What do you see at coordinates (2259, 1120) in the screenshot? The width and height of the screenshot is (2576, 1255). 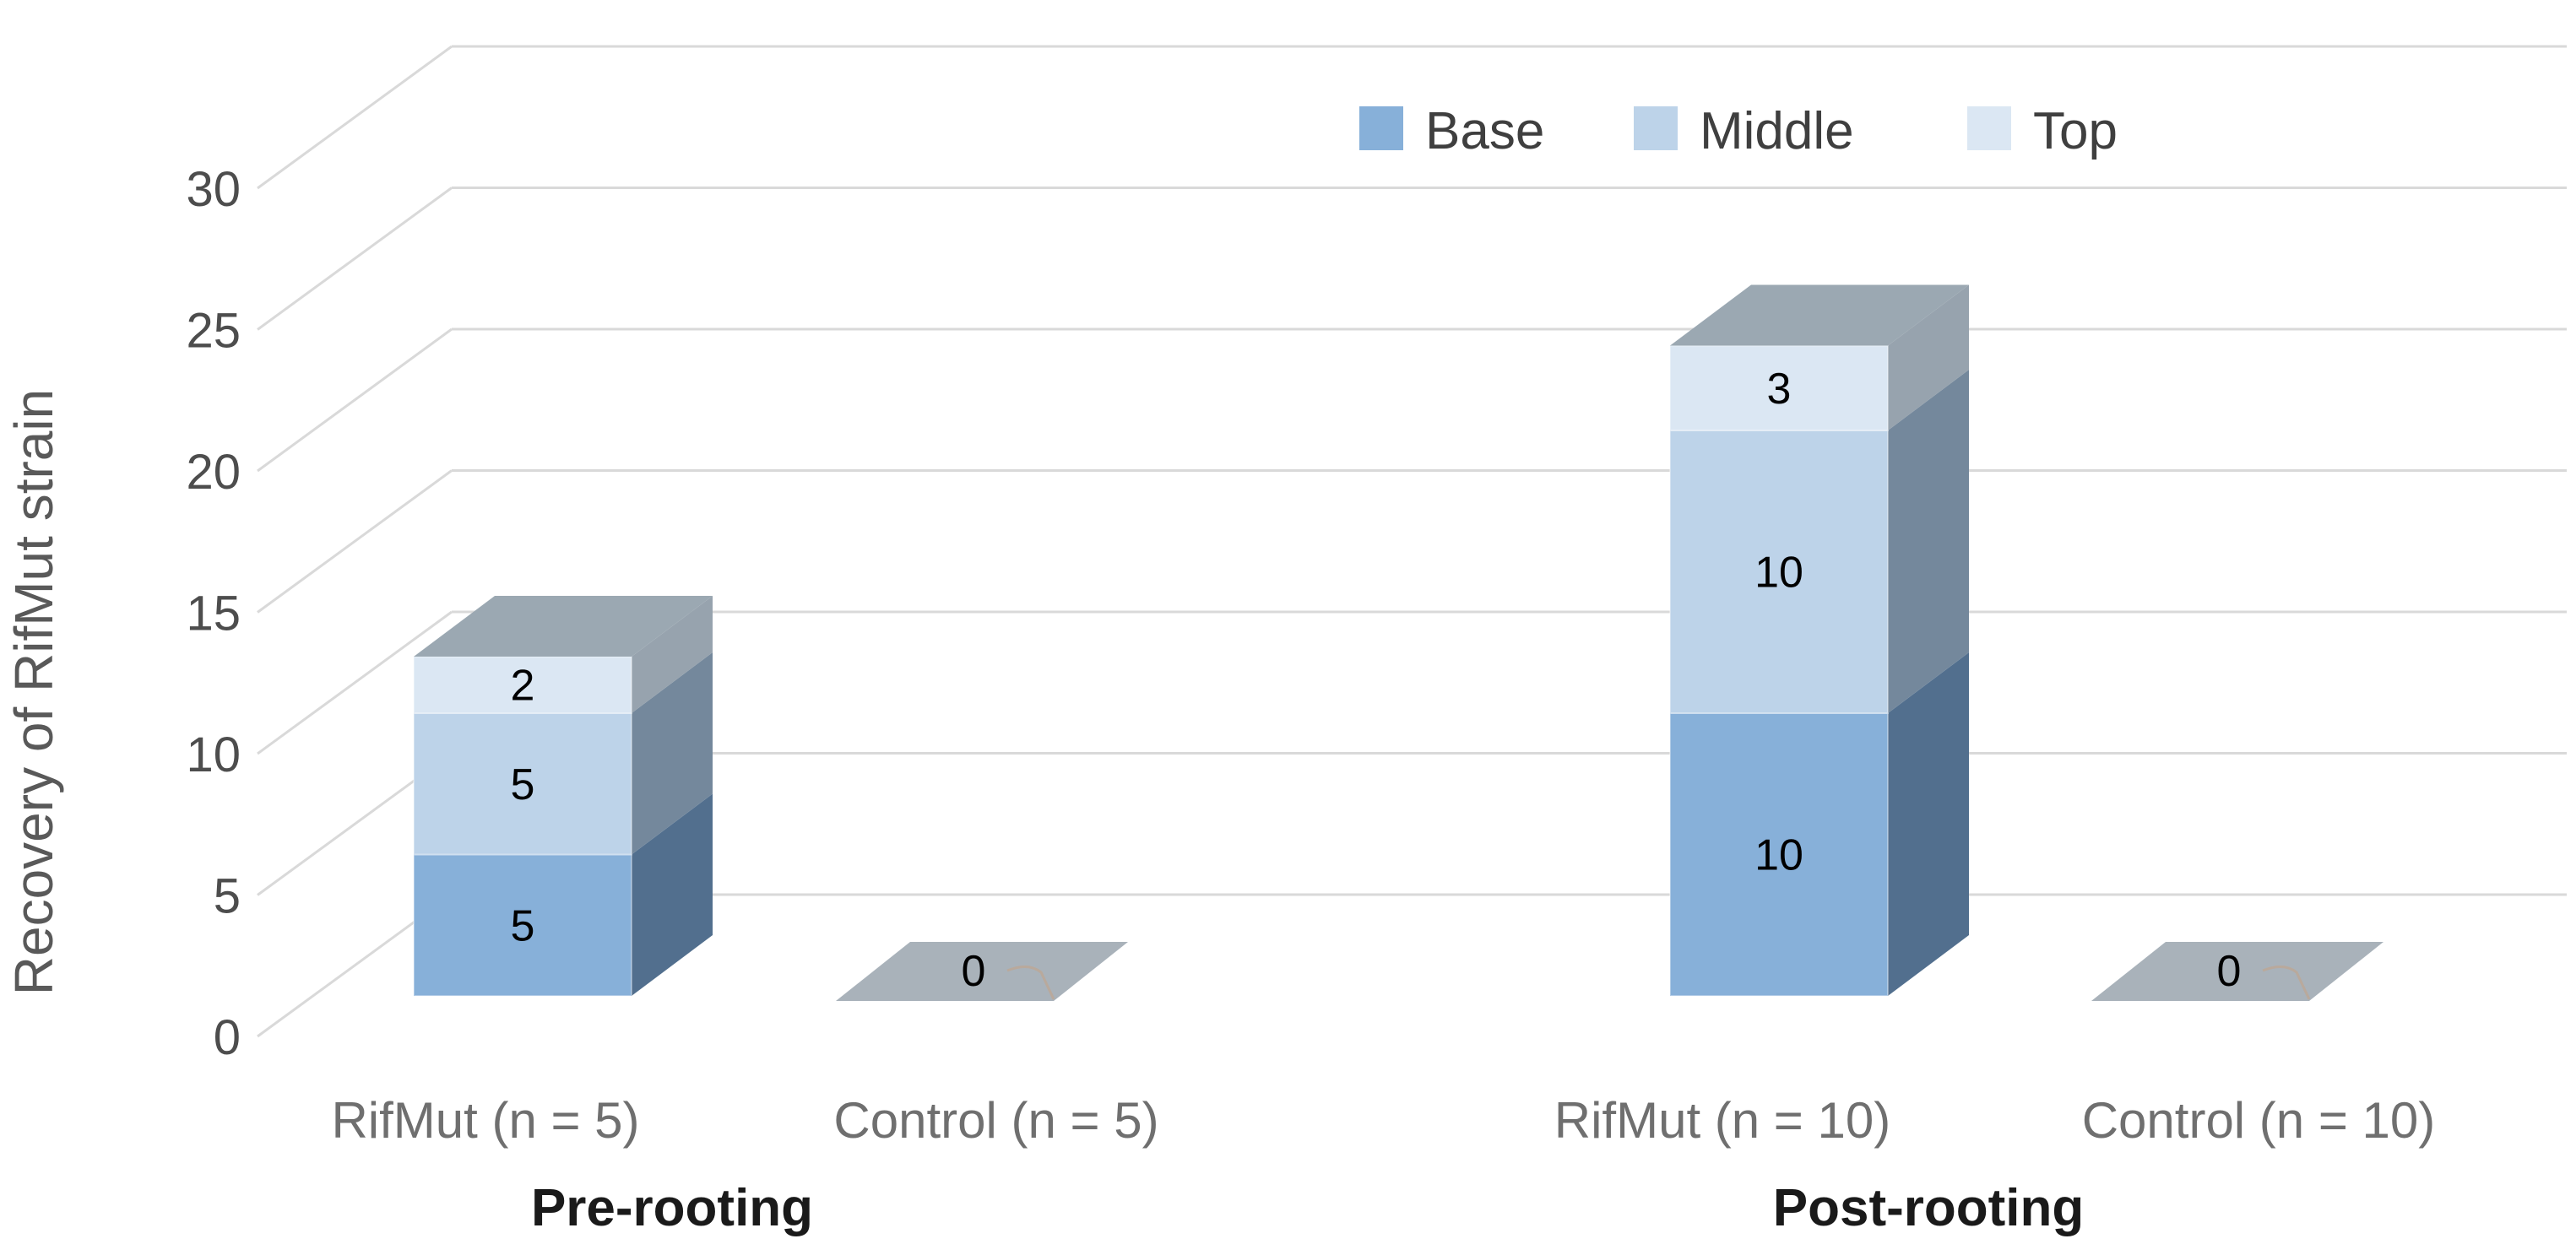 I see `category-label-control-n10: Control (n = 10)` at bounding box center [2259, 1120].